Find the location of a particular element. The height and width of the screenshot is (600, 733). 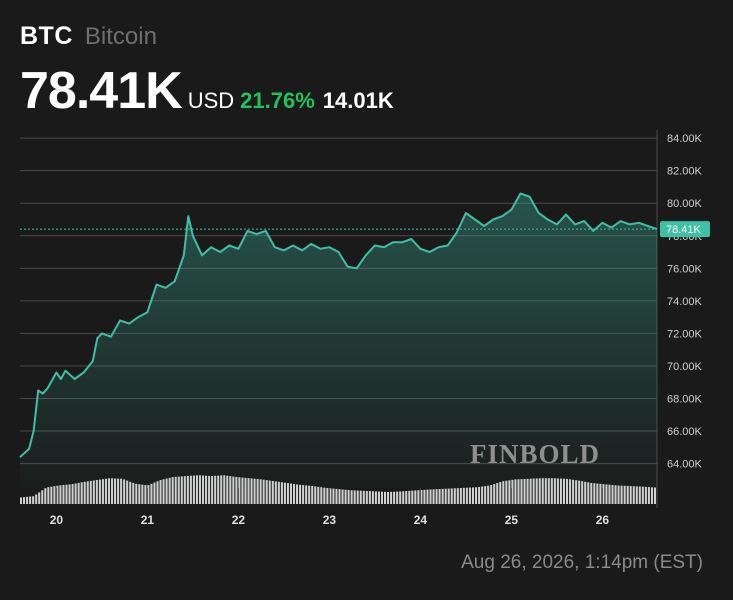

y-tick-label: 68.00K is located at coordinates (685, 400).